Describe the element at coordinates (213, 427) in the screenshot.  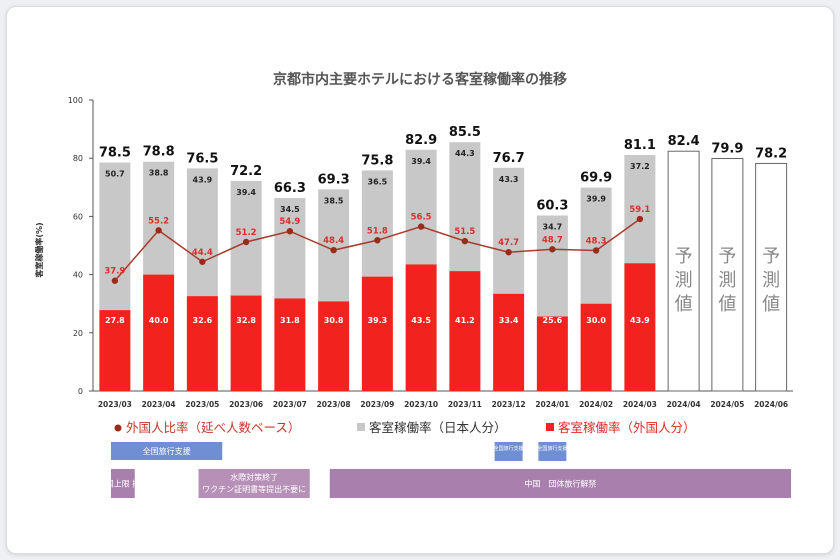
I see `legend-ratio-label: 外国人比率（延べ人数ベース）` at that location.